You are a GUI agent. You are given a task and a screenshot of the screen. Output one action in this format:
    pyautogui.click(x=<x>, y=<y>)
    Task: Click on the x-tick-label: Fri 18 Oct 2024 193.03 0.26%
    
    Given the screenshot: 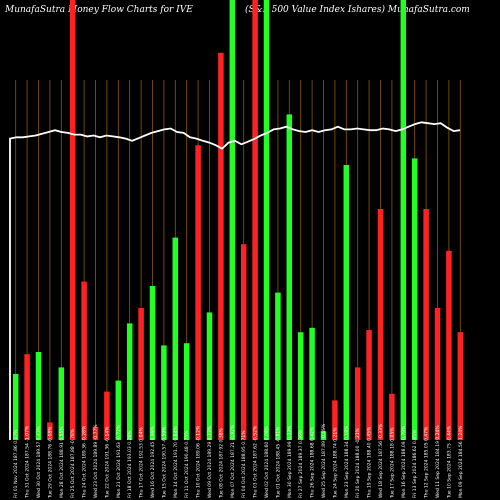 What is the action you would take?
    pyautogui.click(x=130, y=464)
    